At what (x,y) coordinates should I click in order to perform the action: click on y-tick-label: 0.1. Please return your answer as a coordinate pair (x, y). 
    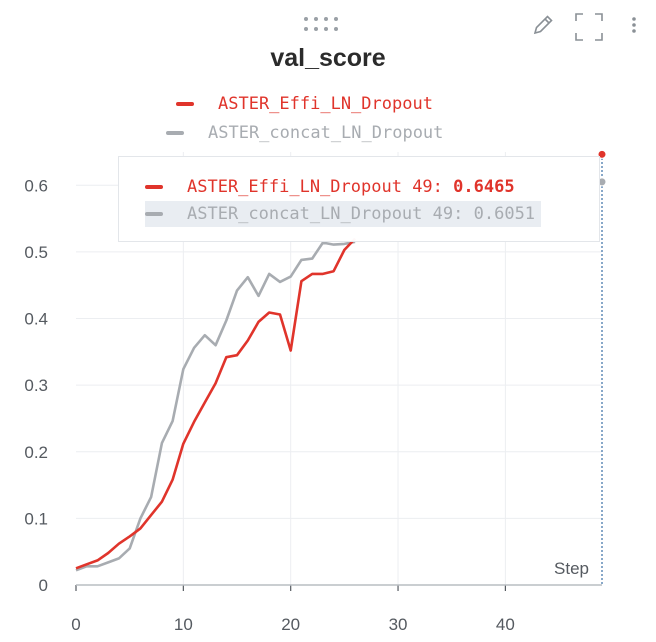
    Looking at the image, I should click on (36, 518).